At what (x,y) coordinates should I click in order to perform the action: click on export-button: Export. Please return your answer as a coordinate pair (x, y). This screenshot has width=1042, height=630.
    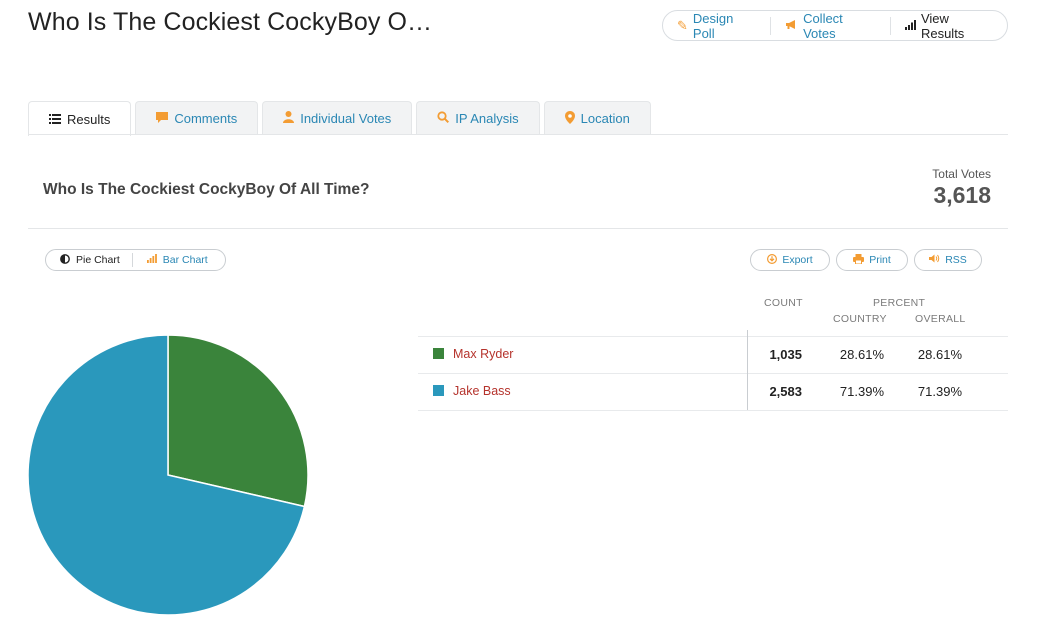
    Looking at the image, I should click on (790, 260).